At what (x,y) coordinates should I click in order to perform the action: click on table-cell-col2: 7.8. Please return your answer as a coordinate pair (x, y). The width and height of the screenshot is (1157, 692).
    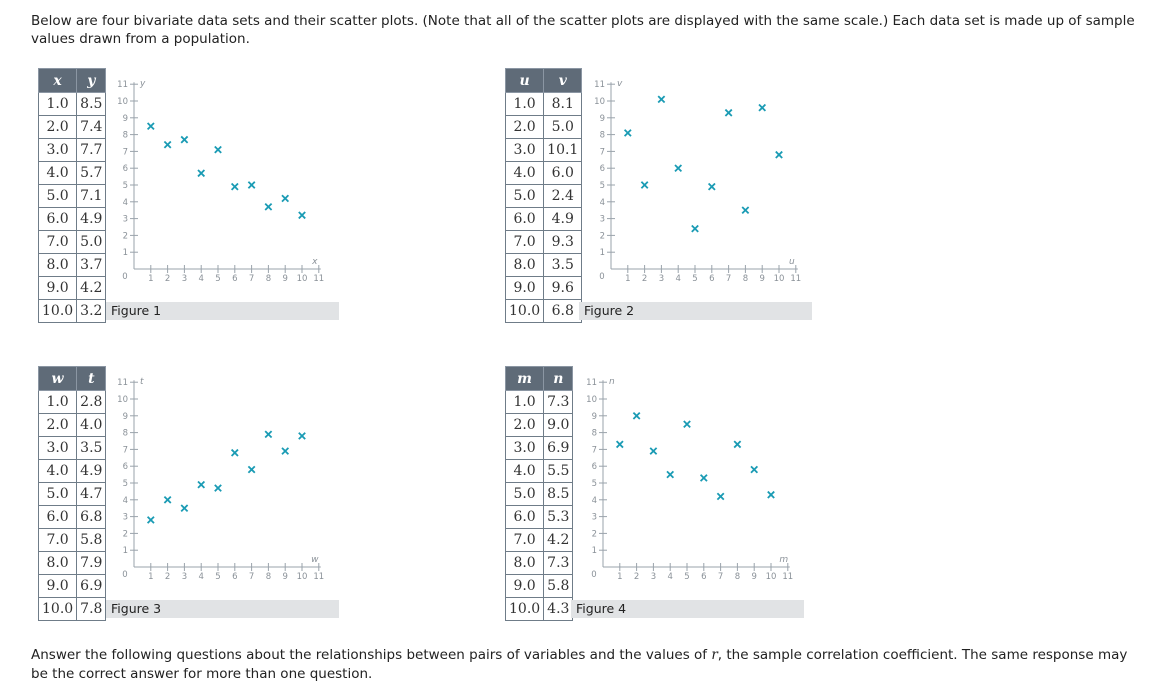
    Looking at the image, I should click on (91, 609).